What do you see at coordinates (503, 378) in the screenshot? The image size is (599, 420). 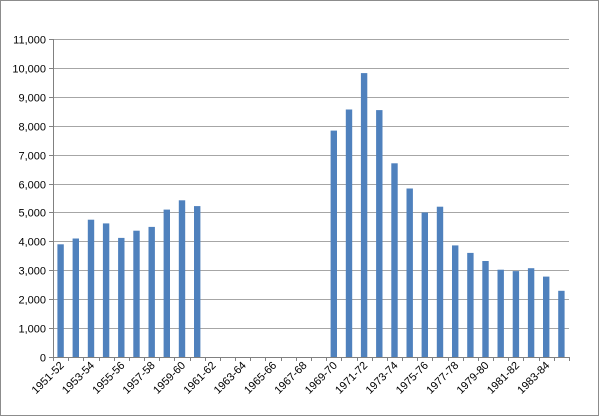 I see `x-tick-label: 1981-82` at bounding box center [503, 378].